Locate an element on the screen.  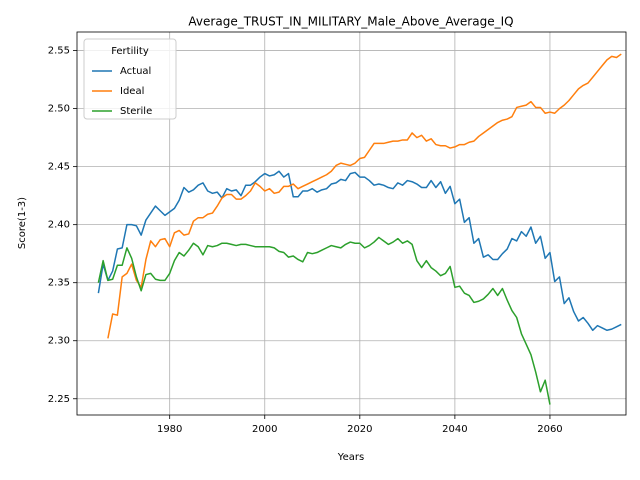
y-tick-label: 2.55 is located at coordinates (59, 51).